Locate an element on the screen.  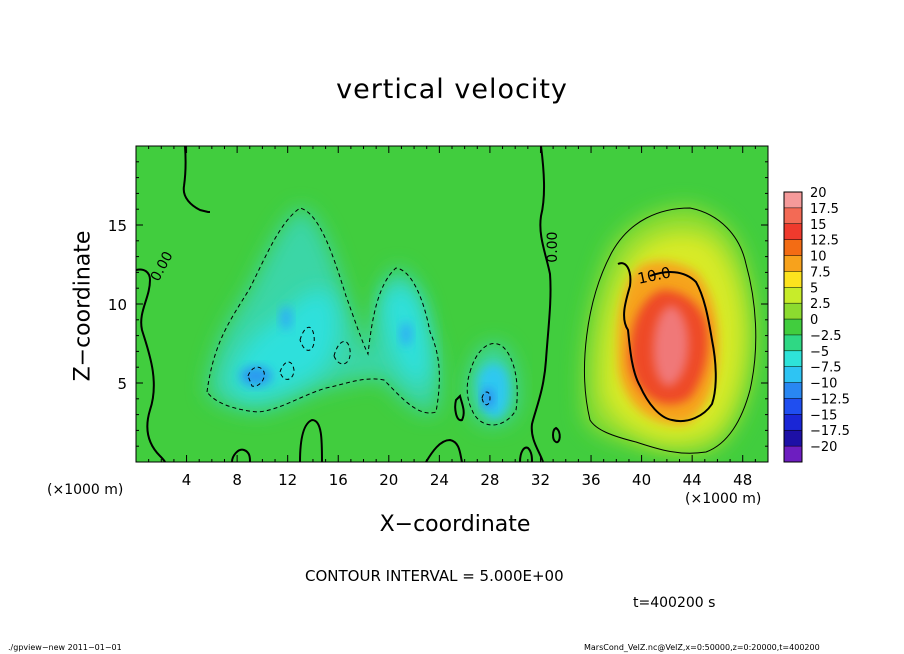
colorbar-label: −15 is located at coordinates (823, 415).